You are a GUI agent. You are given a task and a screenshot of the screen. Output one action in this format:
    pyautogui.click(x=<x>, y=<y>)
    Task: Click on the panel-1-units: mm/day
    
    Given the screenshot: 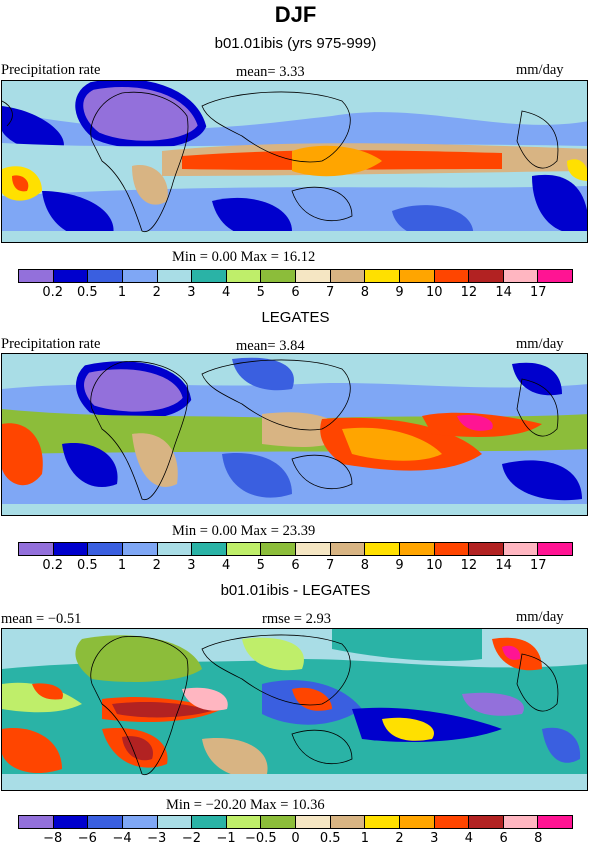 What is the action you would take?
    pyautogui.click(x=540, y=70)
    